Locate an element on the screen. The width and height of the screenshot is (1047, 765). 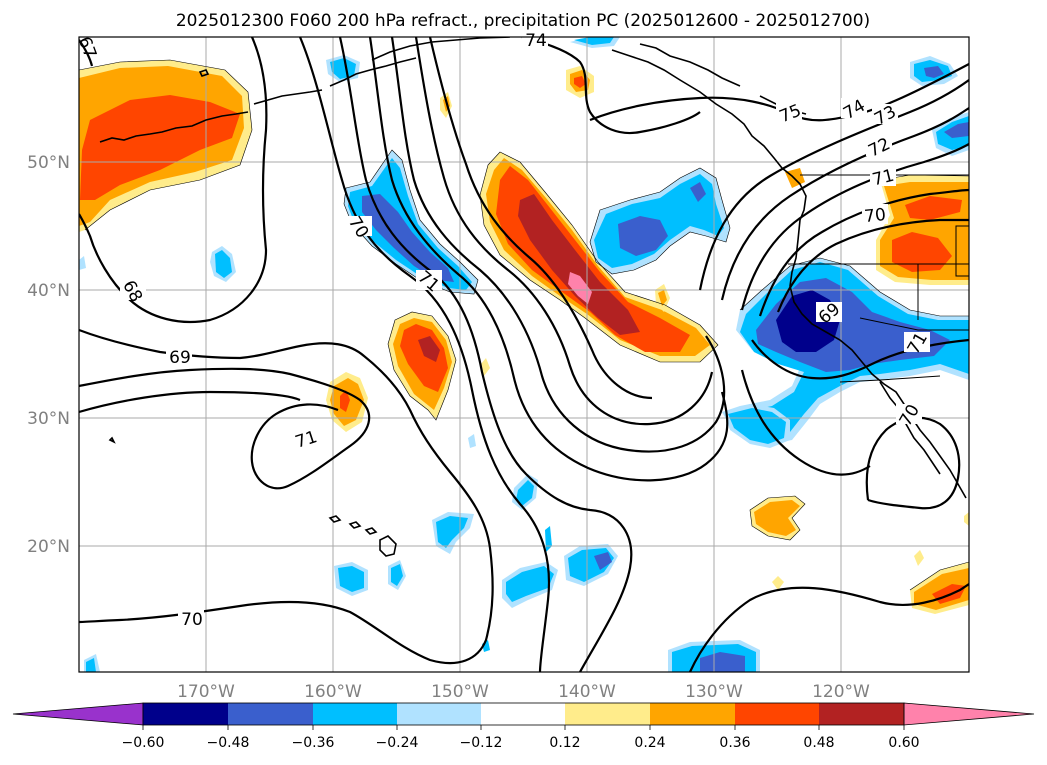
colorbar-tick-label: 0.48 is located at coordinates (818, 743).